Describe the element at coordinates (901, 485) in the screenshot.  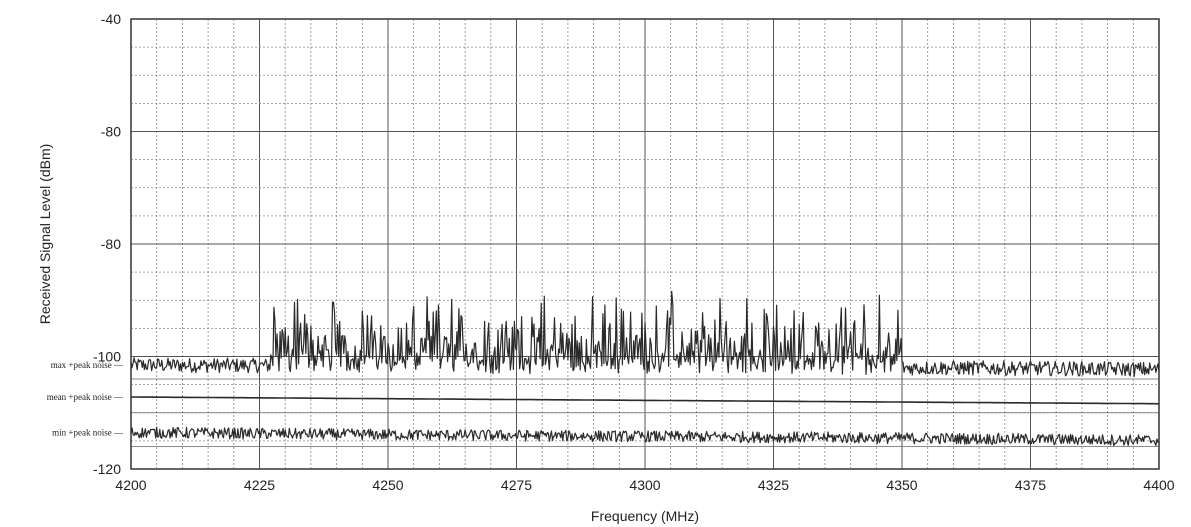
I see `x-tick-label: 4350` at that location.